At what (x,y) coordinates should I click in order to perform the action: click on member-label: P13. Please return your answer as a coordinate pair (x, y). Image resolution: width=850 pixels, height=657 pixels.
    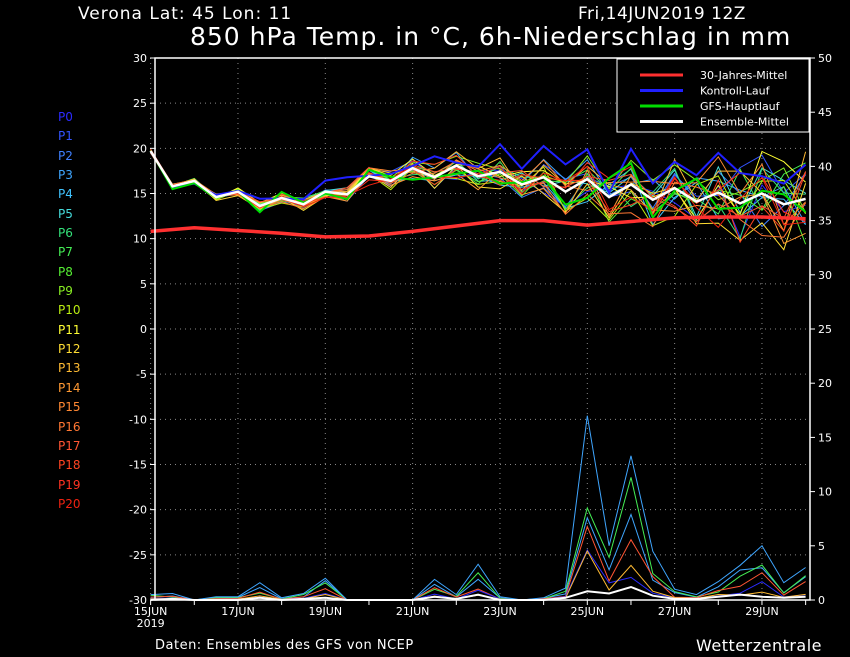
    Looking at the image, I should click on (69, 368).